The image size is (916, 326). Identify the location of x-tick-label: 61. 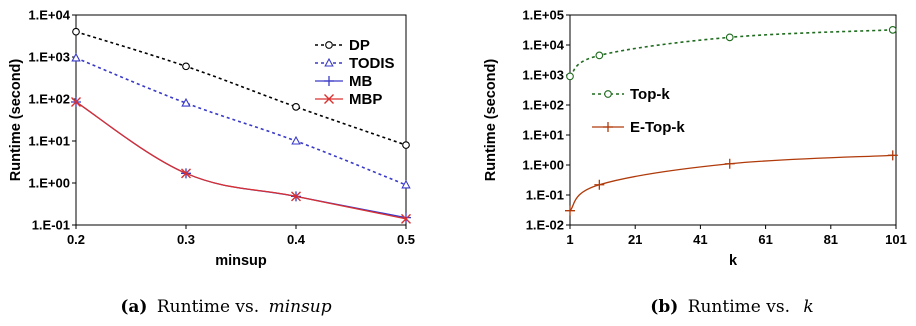
(765, 239).